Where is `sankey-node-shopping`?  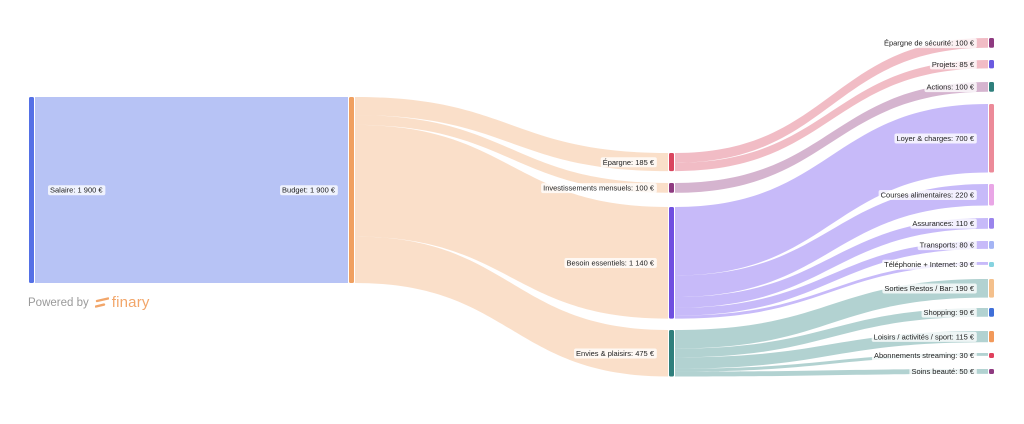
sankey-node-shopping is located at coordinates (991, 312).